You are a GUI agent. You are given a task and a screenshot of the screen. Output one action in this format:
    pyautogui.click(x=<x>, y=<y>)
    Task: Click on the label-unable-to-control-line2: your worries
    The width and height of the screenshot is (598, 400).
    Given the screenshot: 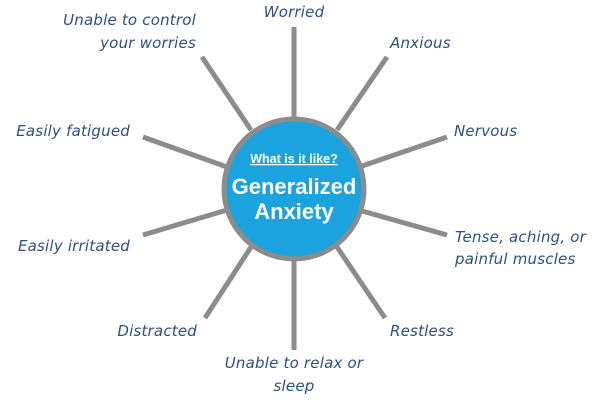 What is the action you would take?
    pyautogui.click(x=147, y=43)
    